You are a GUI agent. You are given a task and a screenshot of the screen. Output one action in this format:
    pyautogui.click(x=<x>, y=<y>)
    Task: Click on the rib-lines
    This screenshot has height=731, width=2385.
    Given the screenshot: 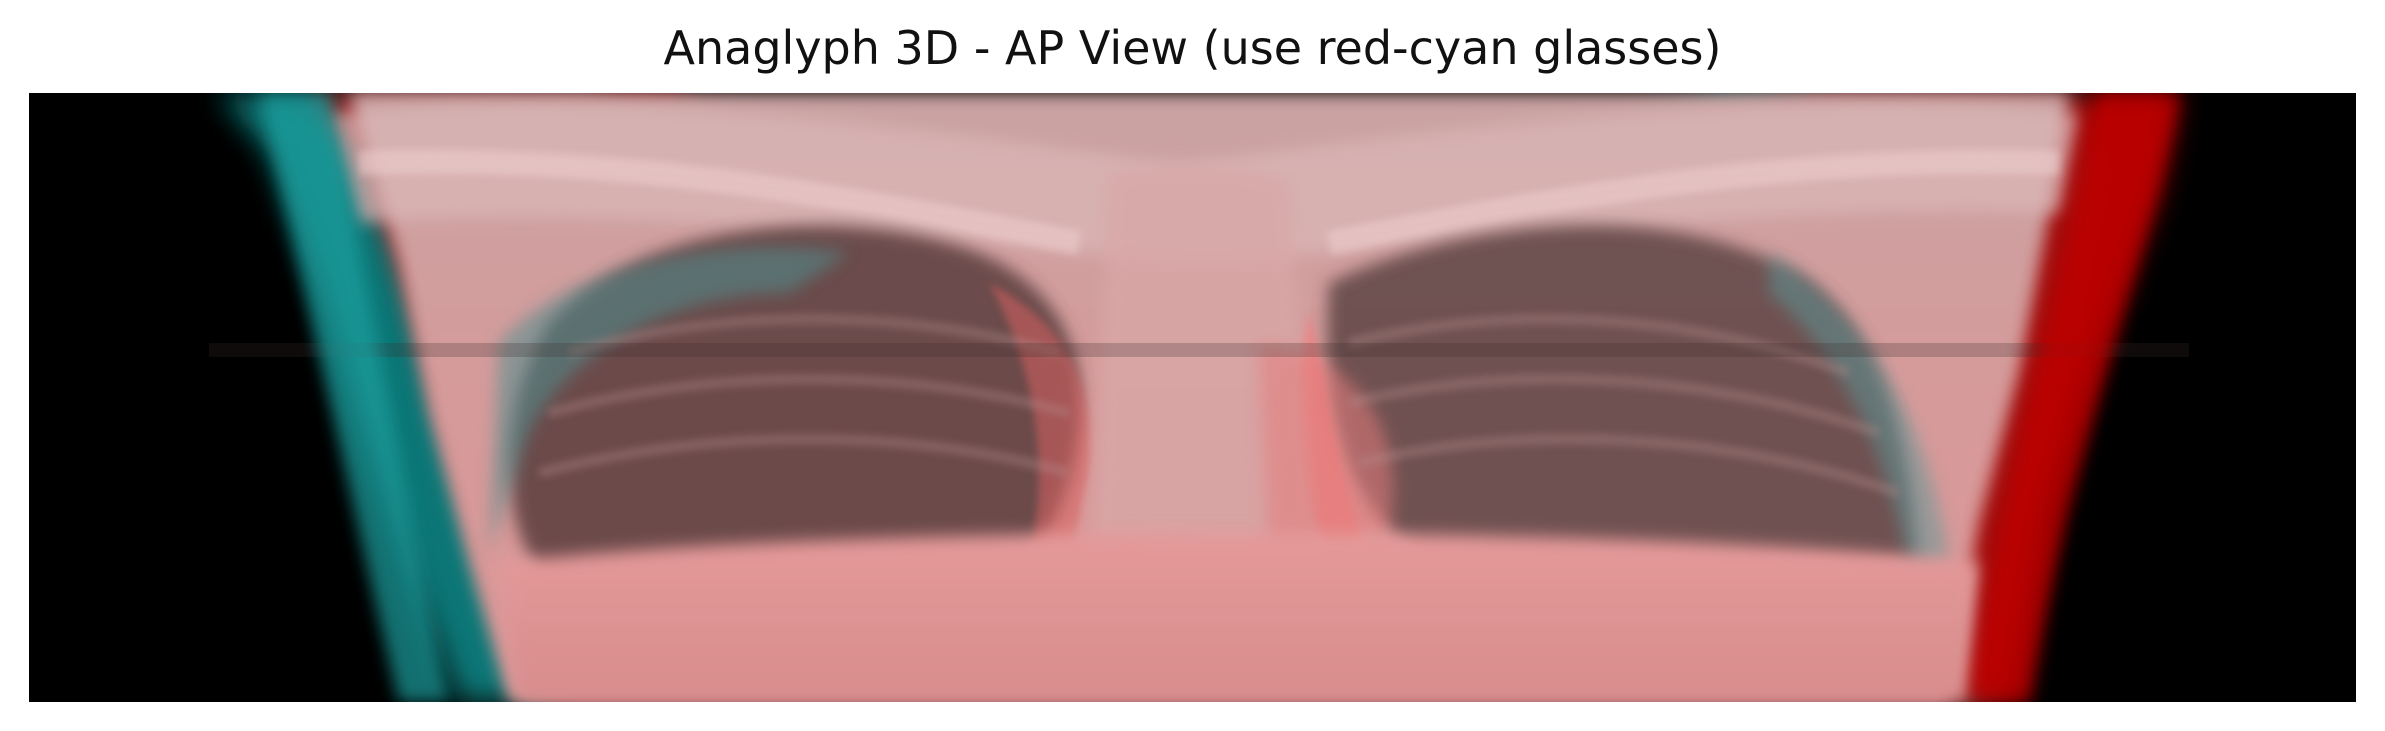 What is the action you would take?
    pyautogui.click(x=1219, y=406)
    